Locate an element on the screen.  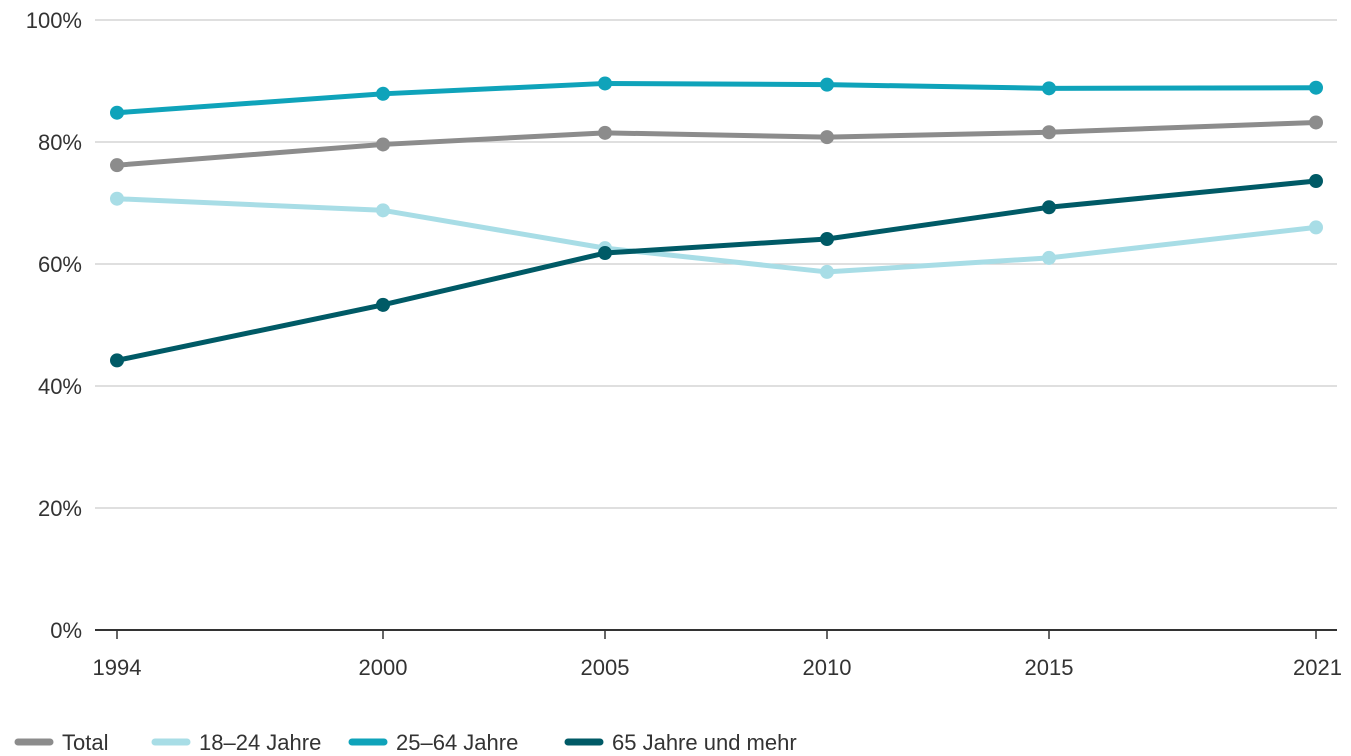
y-tick-label: 20% is located at coordinates (60, 508).